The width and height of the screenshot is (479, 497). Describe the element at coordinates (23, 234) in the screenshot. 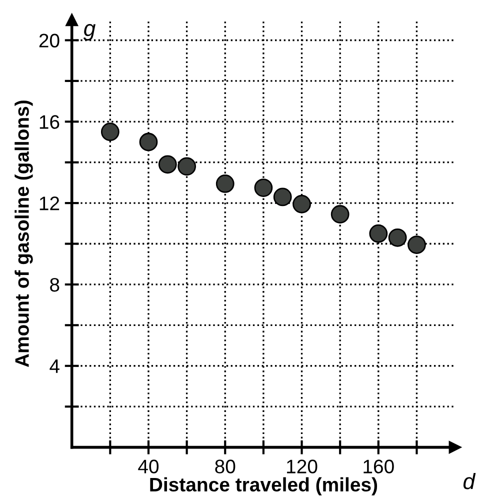

I see `y-axis-title: Amount of gasoline (gallons)` at that location.